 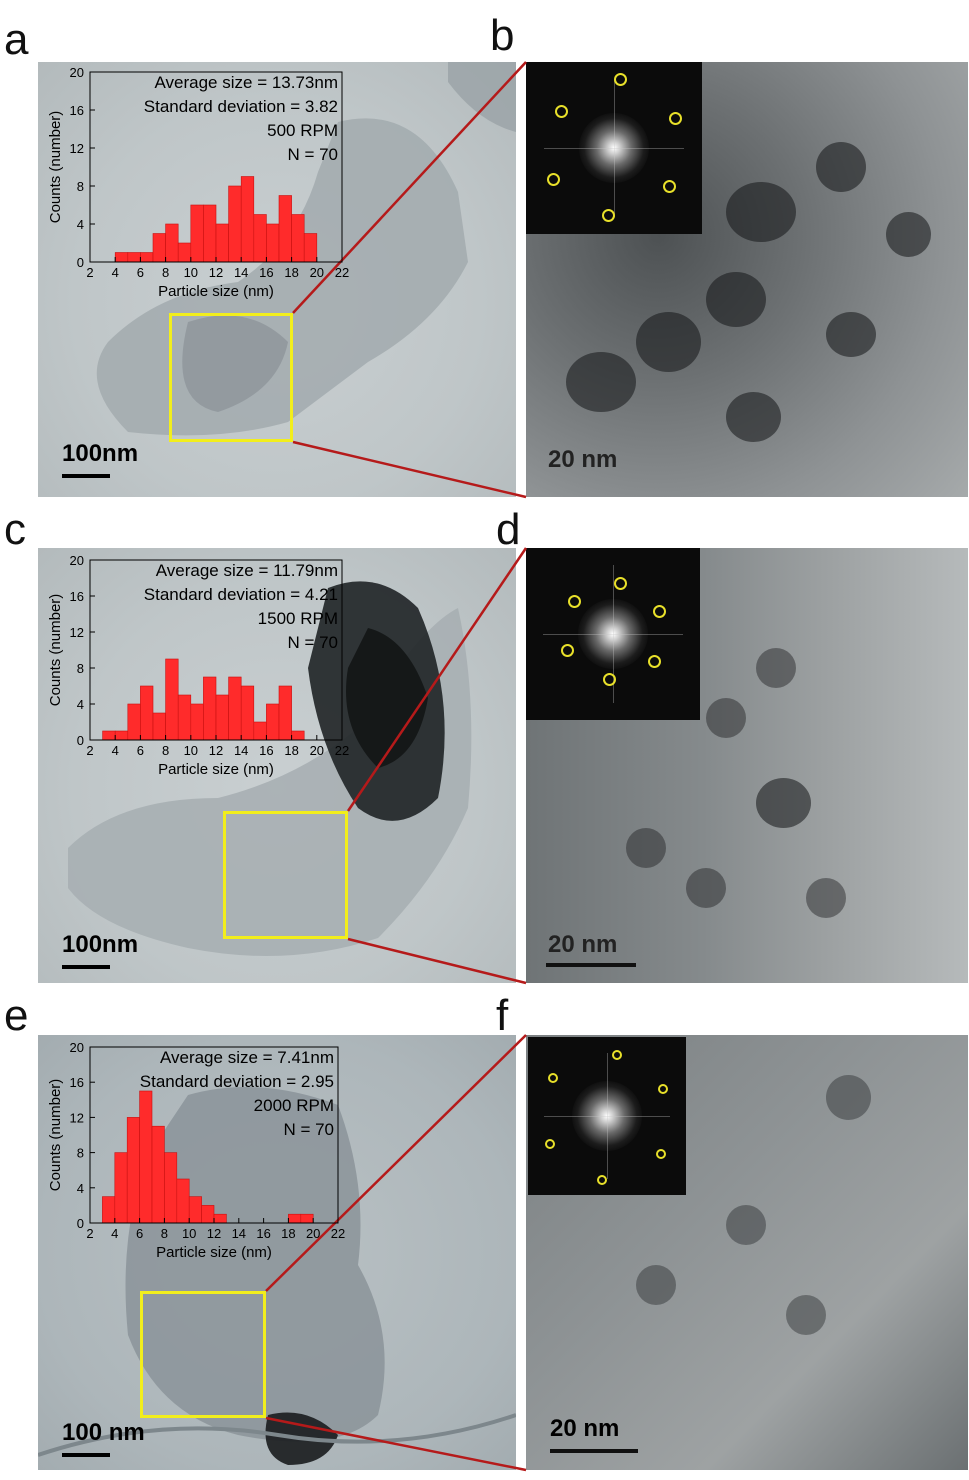 I want to click on y-tick-label: 4, so click(x=80, y=704).